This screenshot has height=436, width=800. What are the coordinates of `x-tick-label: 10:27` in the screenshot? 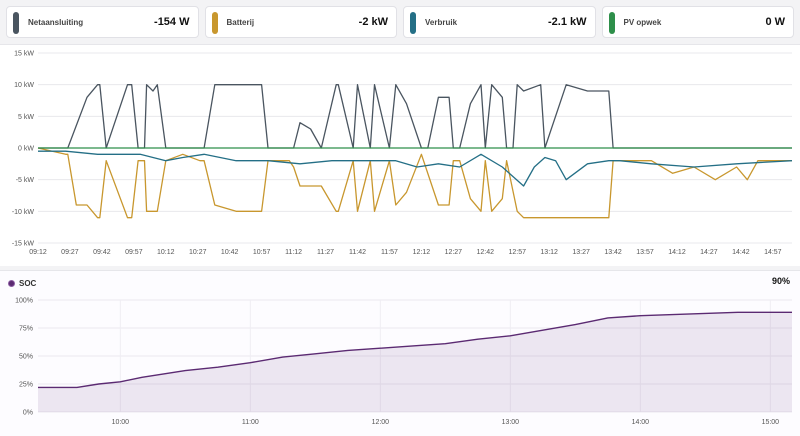 It's located at (198, 252).